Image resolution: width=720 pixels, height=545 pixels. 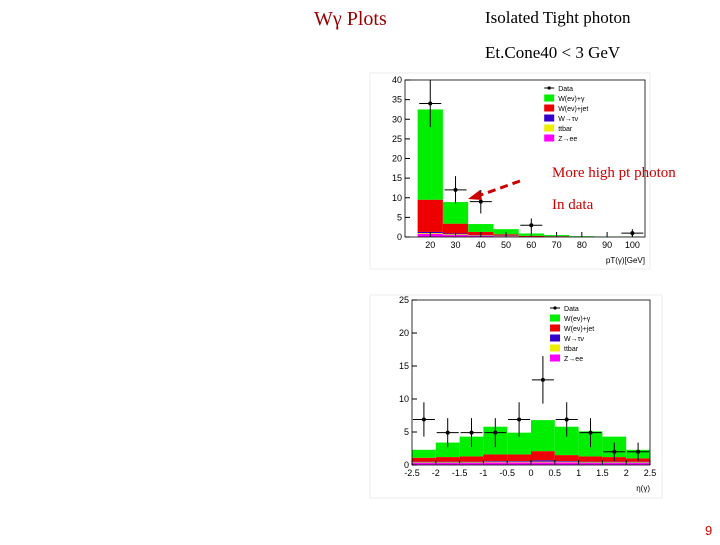 What do you see at coordinates (553, 52) in the screenshot?
I see `cut-text: Et.Cone40 < 3 GeV` at bounding box center [553, 52].